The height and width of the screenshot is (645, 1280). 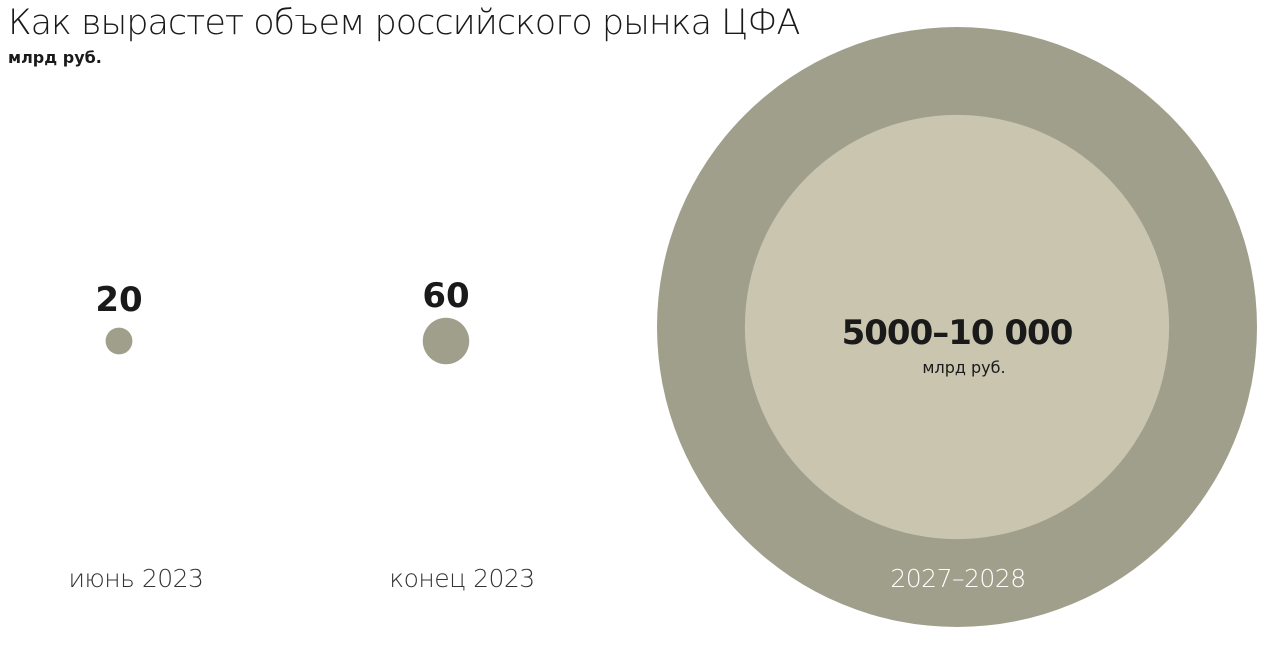 What do you see at coordinates (55, 57) in the screenshot?
I see `chart-subtitle: млрд руб.` at bounding box center [55, 57].